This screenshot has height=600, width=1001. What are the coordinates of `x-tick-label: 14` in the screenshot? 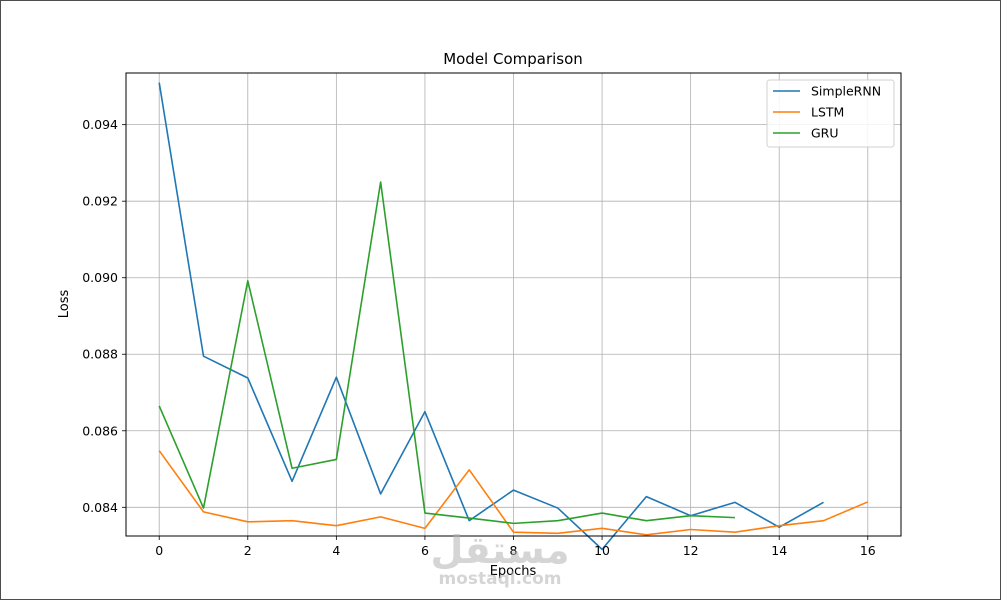 It's located at (779, 550).